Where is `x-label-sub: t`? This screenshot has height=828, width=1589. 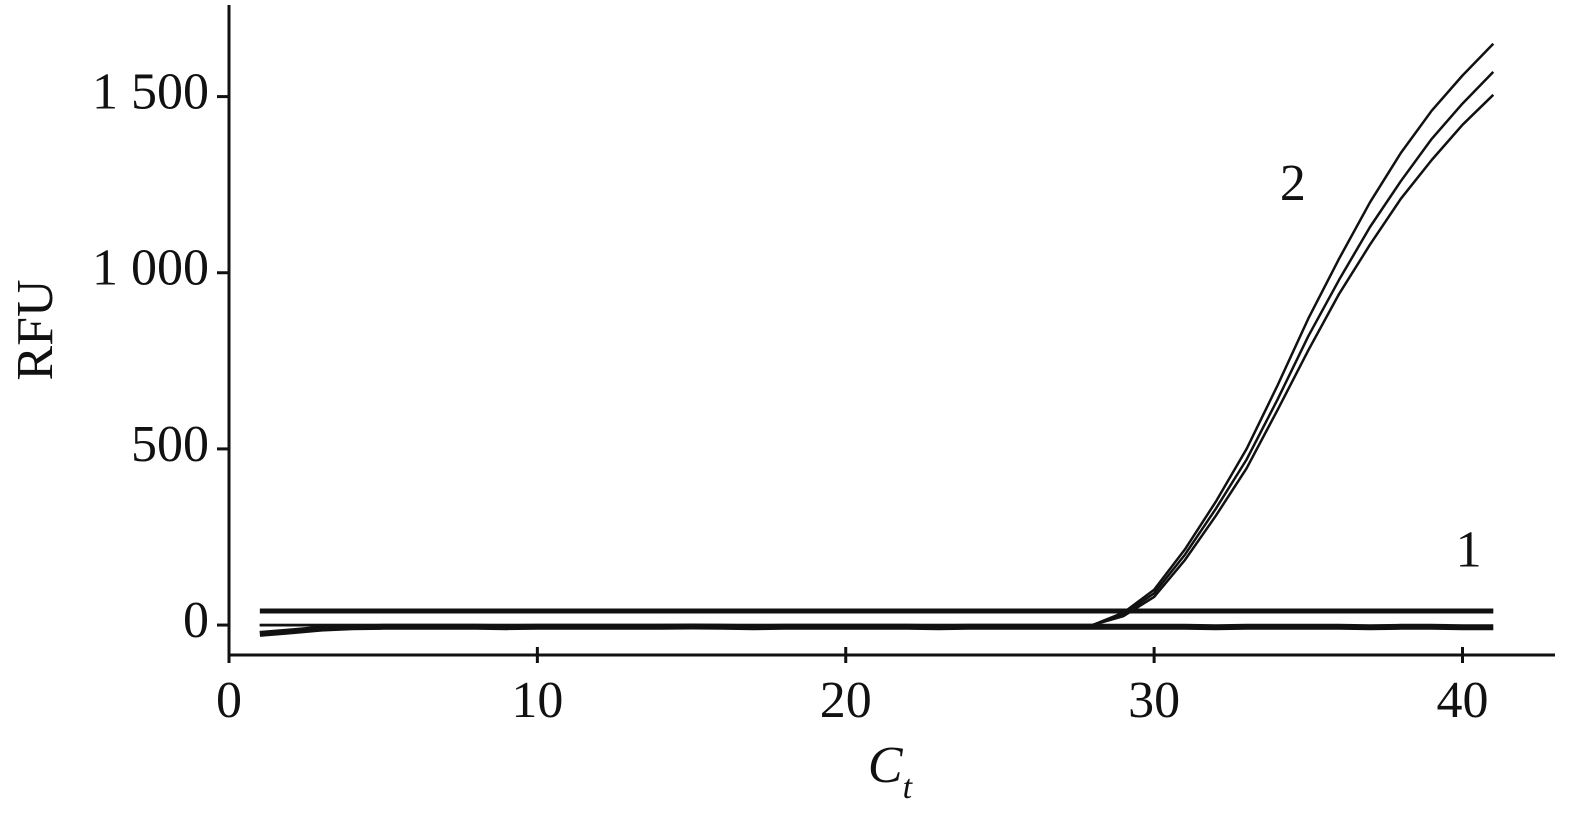 x-label-sub: t is located at coordinates (908, 787).